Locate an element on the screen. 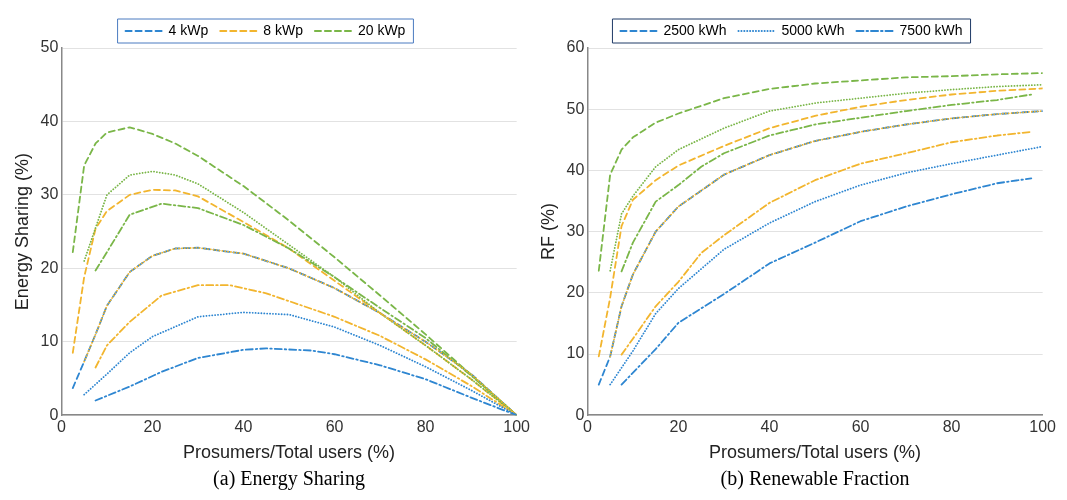 This screenshot has width=1067, height=500. text: (b) Renewable Fraction is located at coordinates (815, 479).